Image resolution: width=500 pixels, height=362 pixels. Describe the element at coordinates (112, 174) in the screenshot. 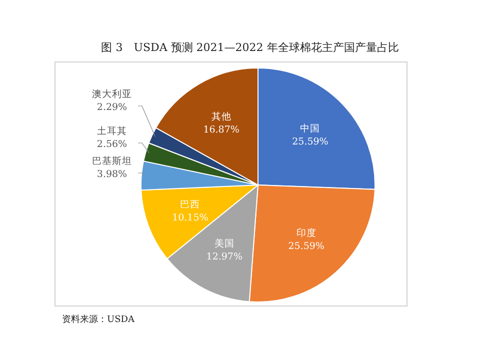

I see `data-label: 3.98%` at that location.